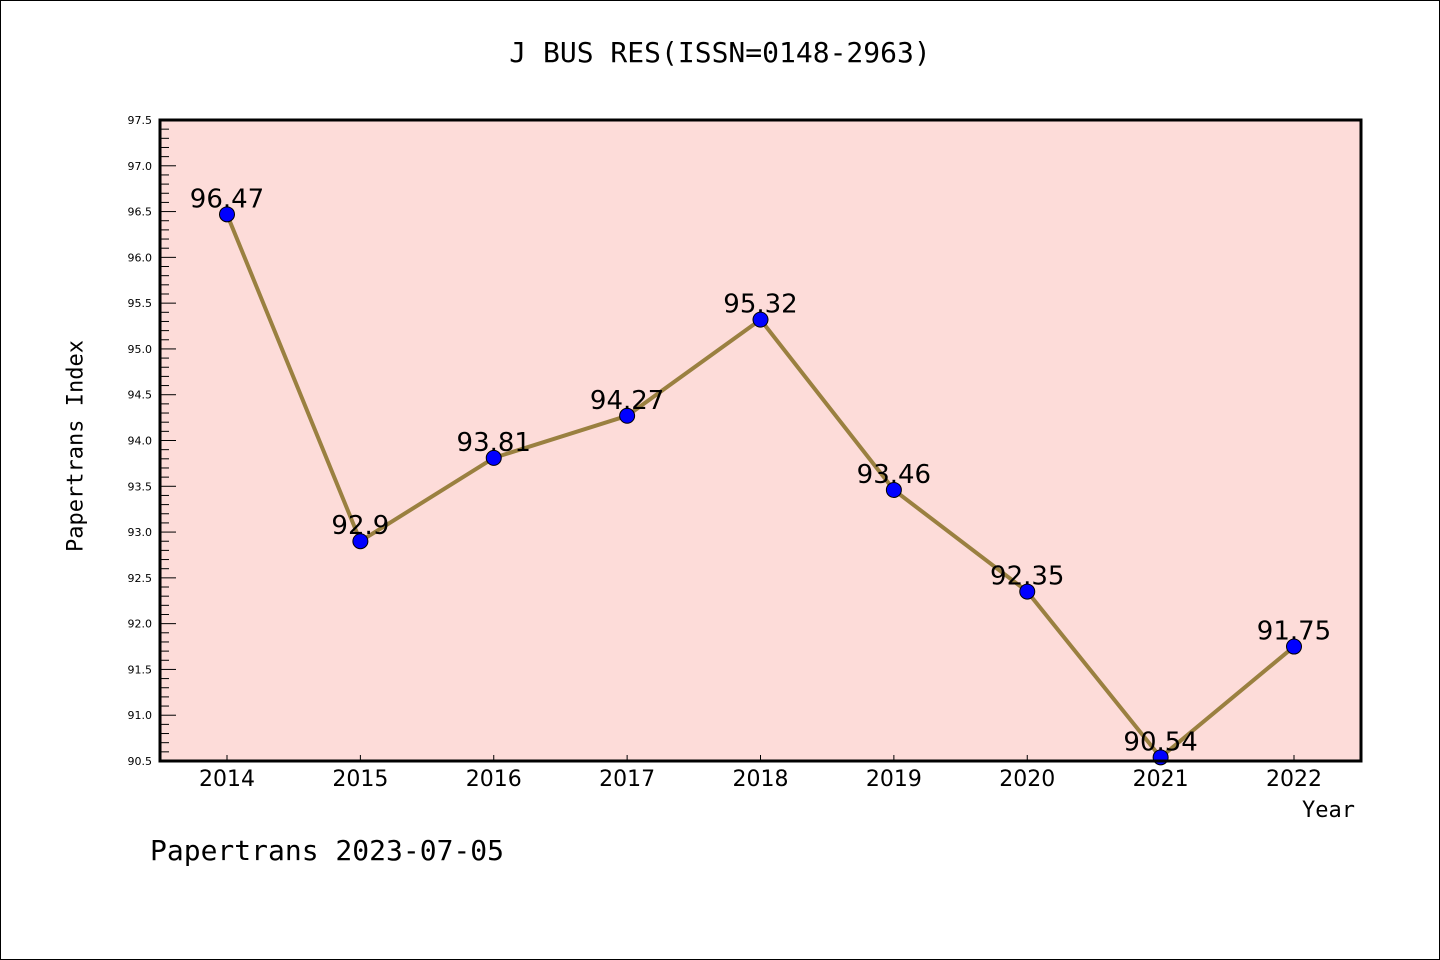  I want to click on y-tick-label: 92.0, so click(140, 624).